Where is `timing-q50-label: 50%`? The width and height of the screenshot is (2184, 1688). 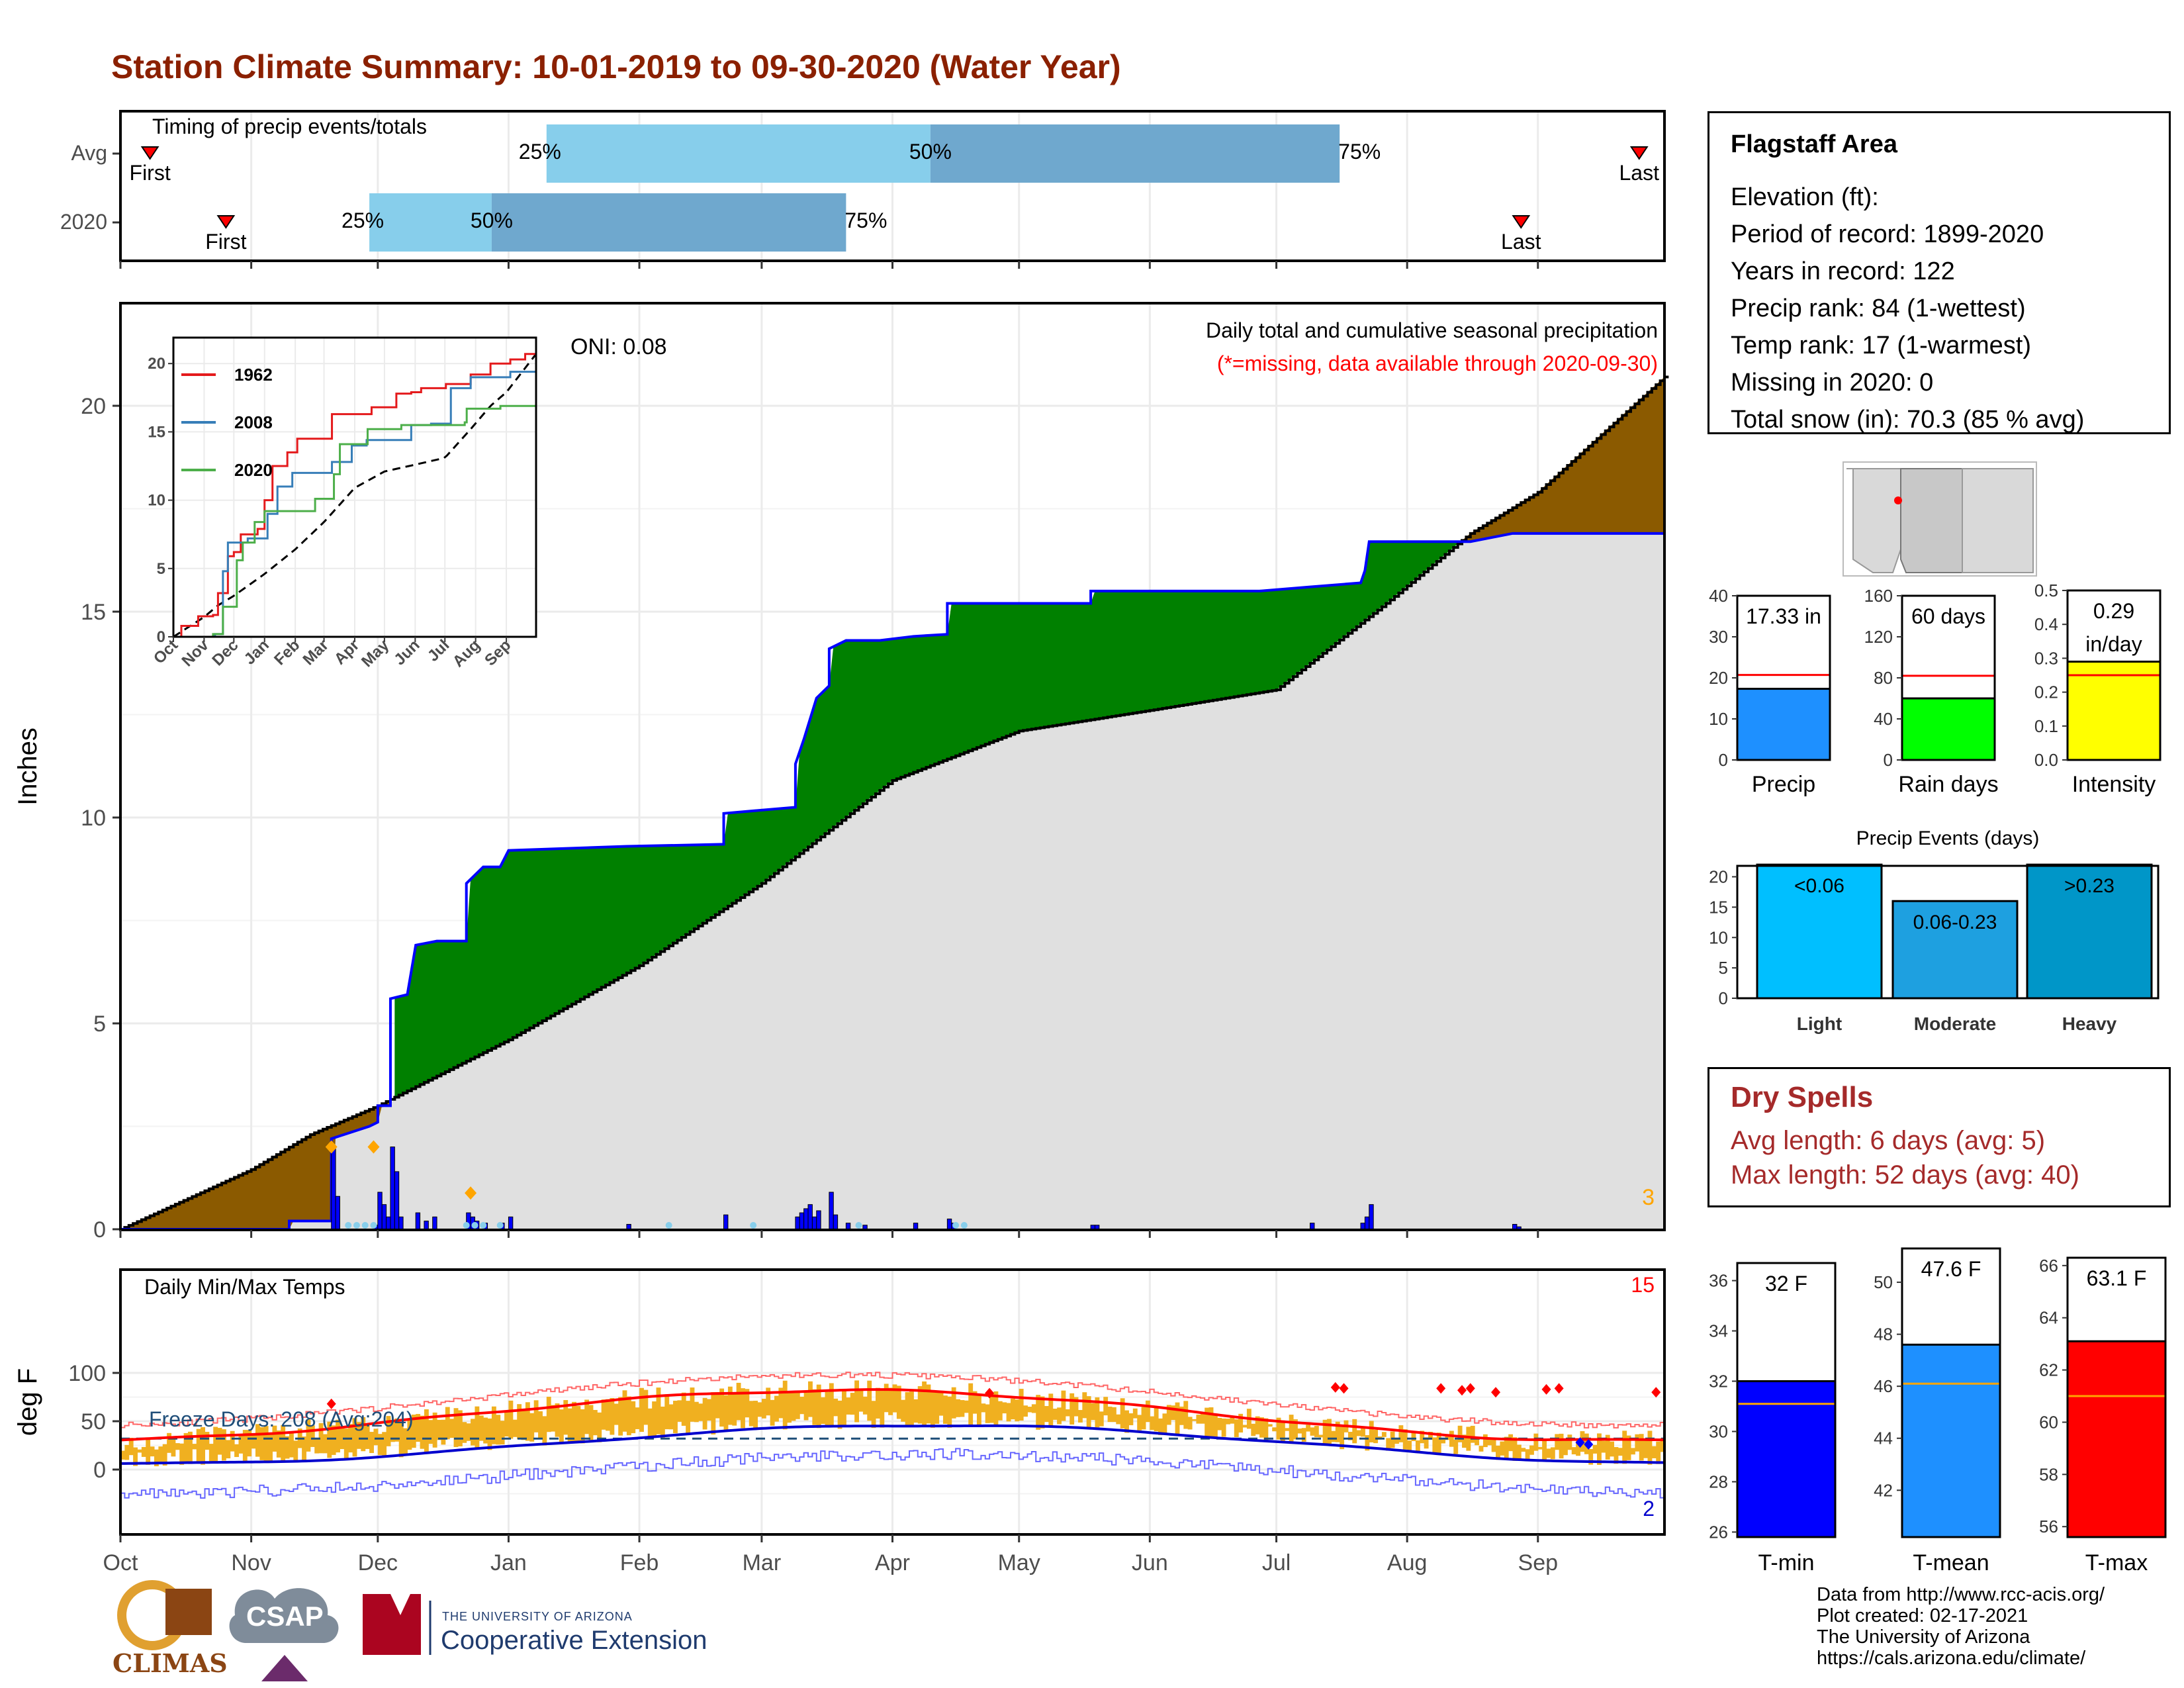 timing-q50-label: 50% is located at coordinates (930, 152).